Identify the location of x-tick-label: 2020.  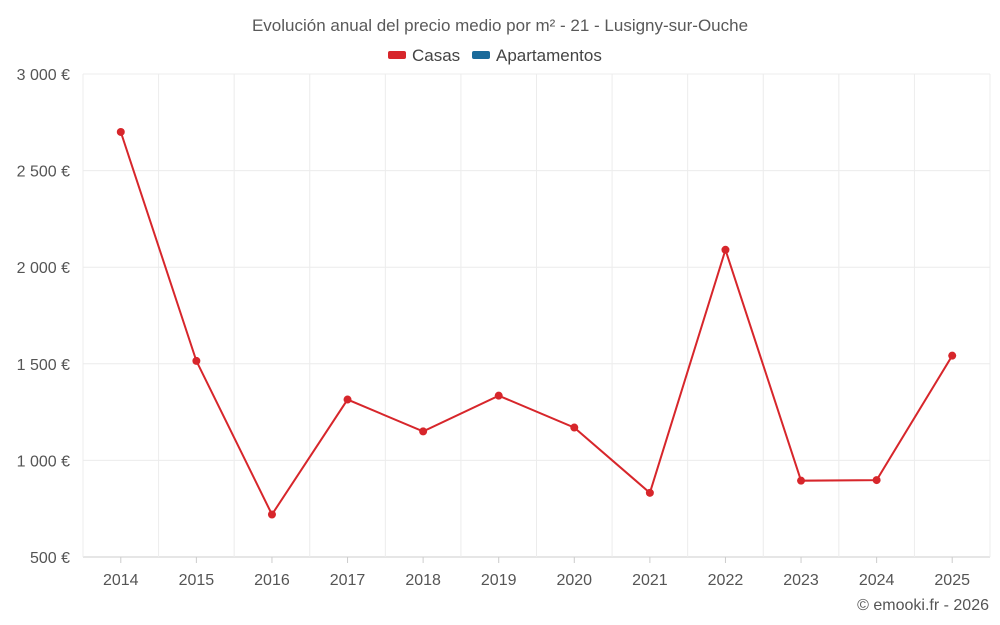
(574, 580).